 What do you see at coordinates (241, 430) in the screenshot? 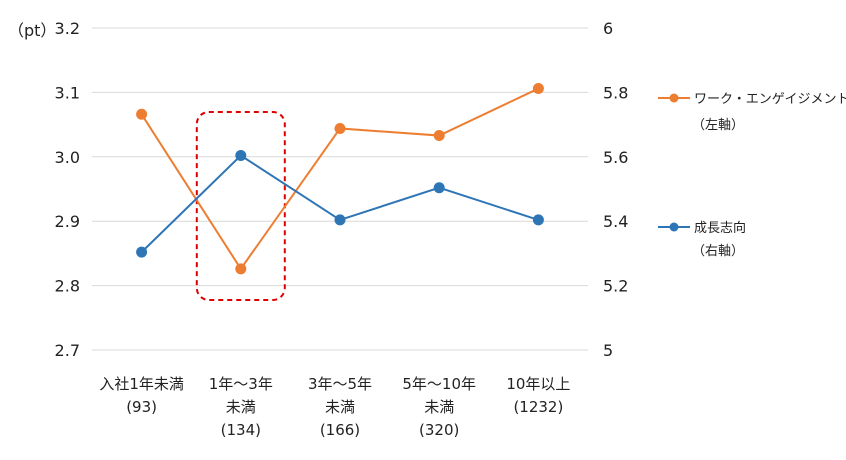
I see `category-label: (134)` at bounding box center [241, 430].